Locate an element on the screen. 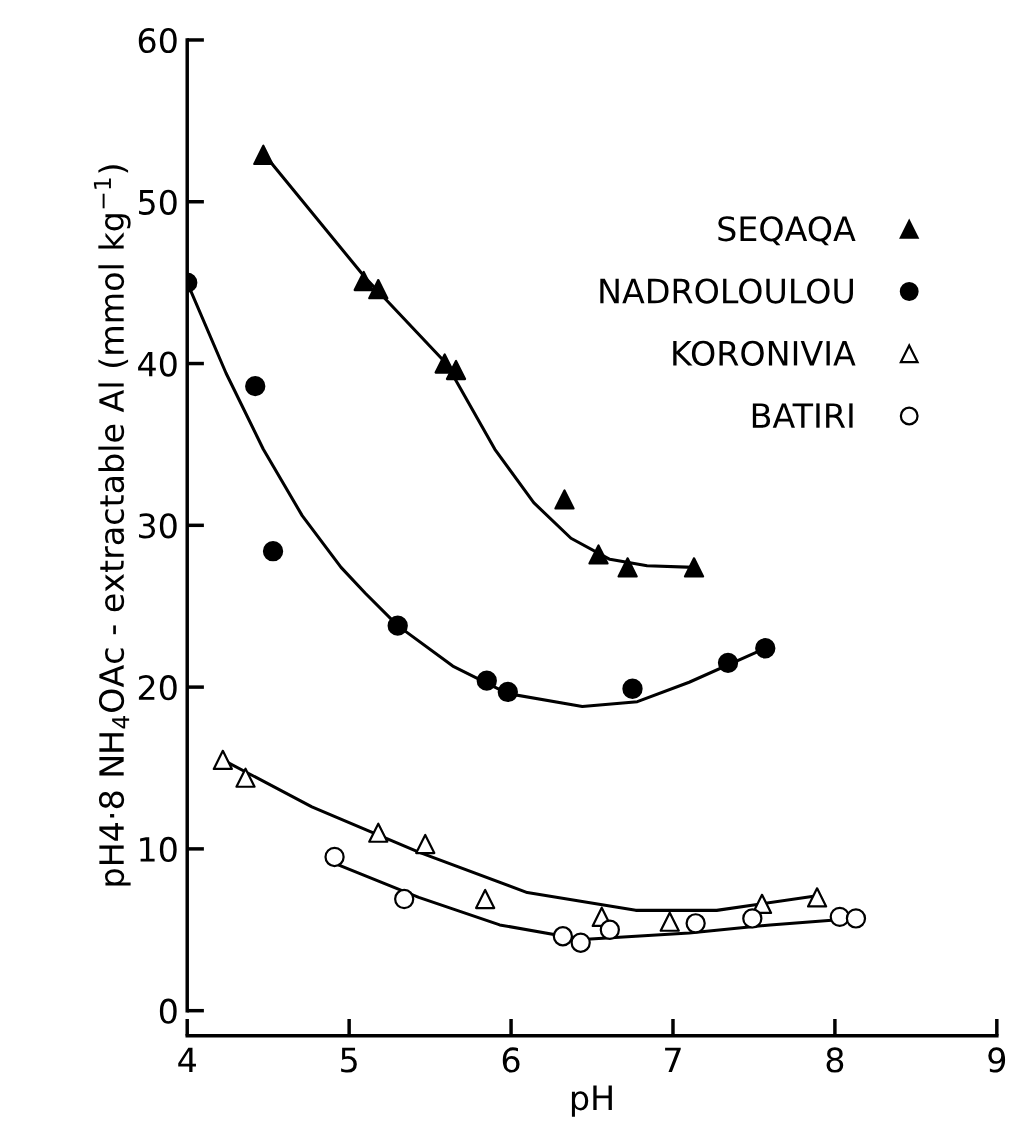 The image size is (1012, 1142). legend-label: NADROLOULOU is located at coordinates (726, 291).